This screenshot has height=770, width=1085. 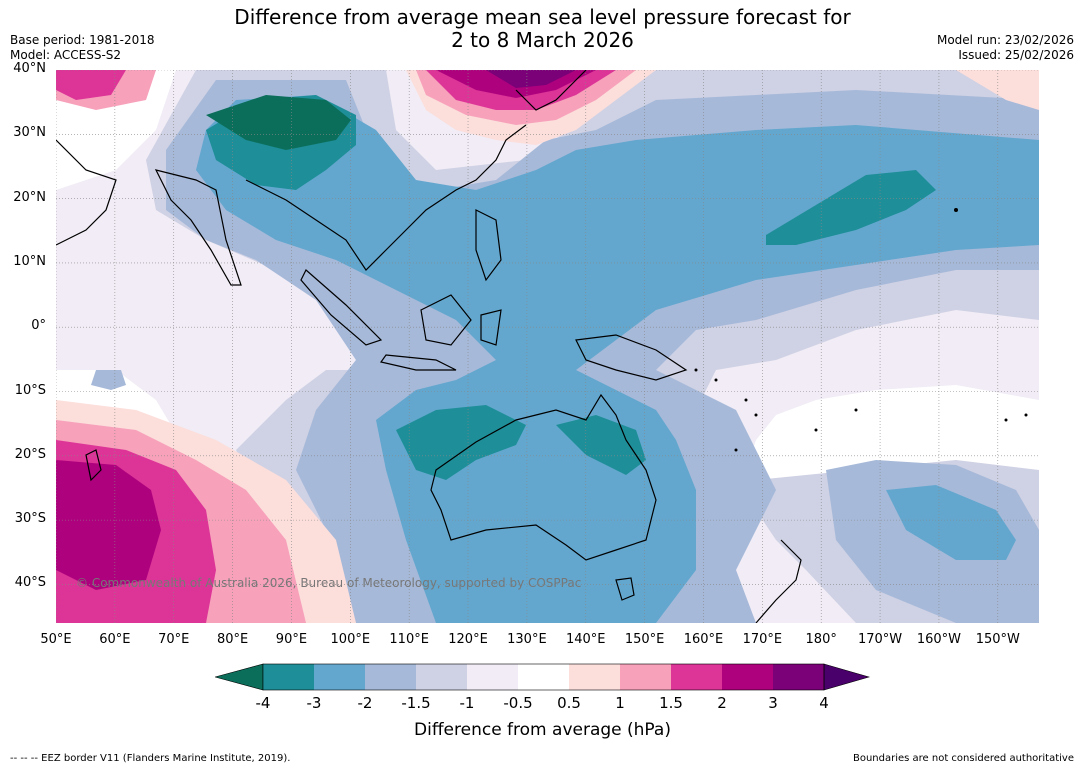 What do you see at coordinates (38, 326) in the screenshot?
I see `latitude-label: 0°` at bounding box center [38, 326].